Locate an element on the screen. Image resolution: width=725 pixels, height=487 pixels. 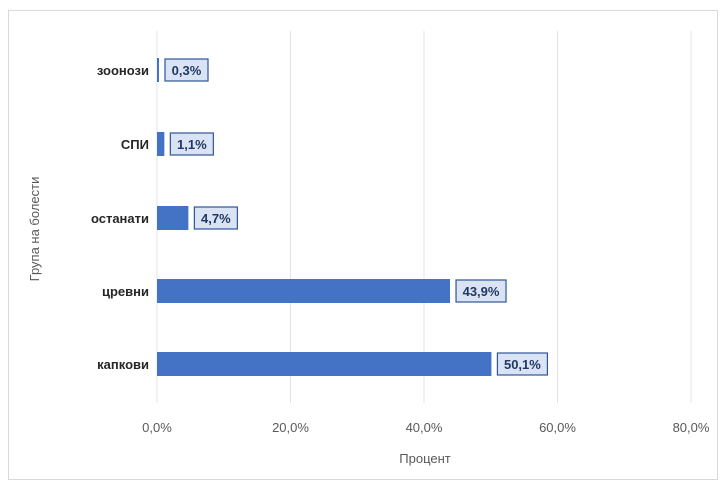
category-labels: зоонози СПИ останати цревни капкови is located at coordinates (120, 217).